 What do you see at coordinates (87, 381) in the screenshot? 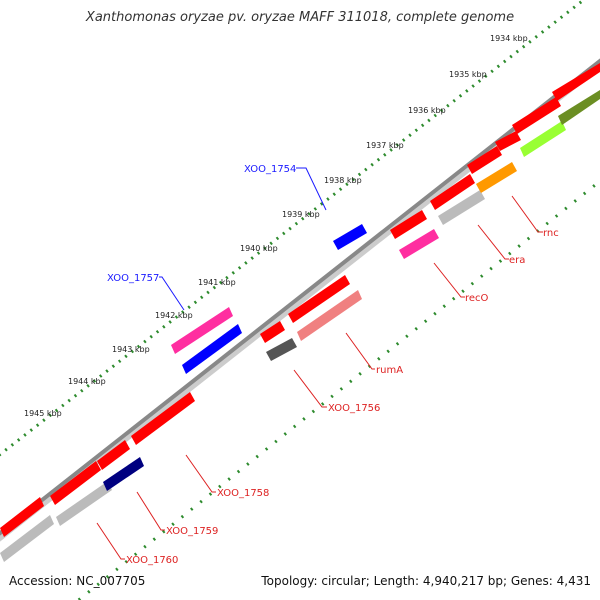
I see `tick-label: 1944 kbp` at bounding box center [87, 381].